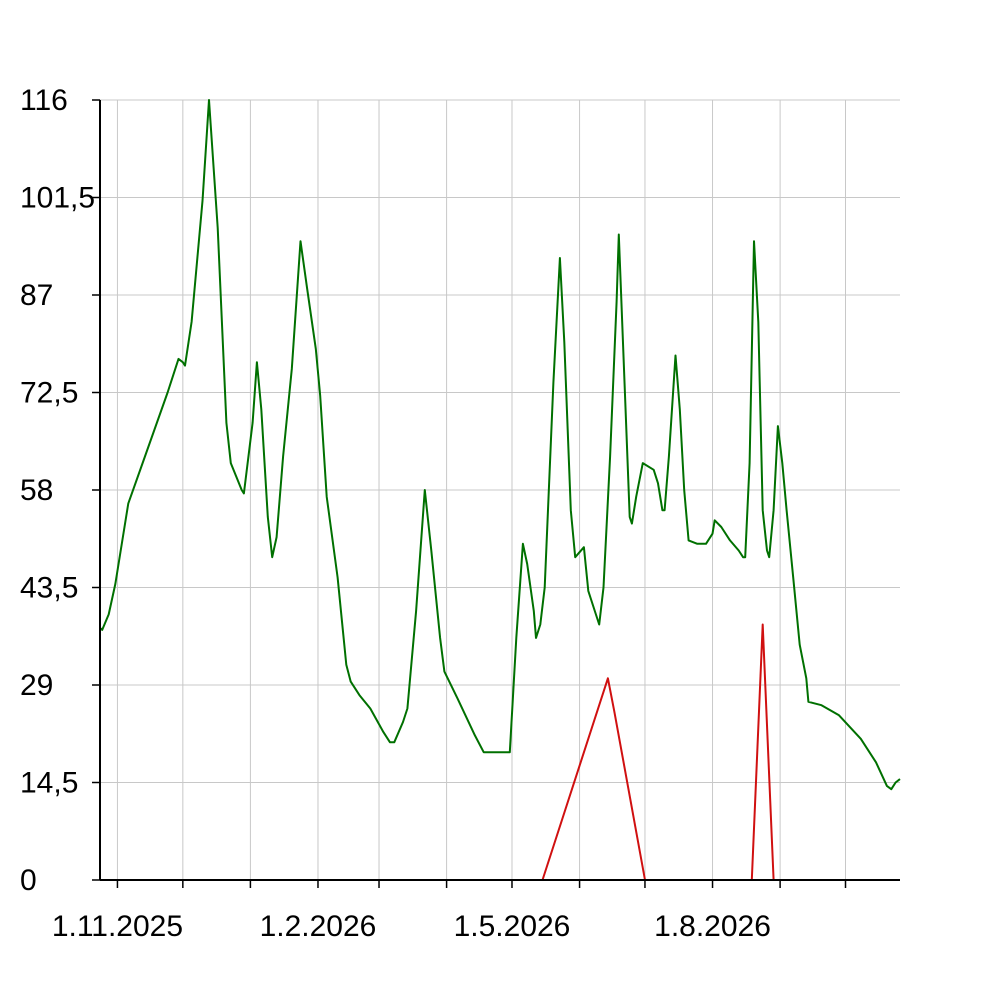 This screenshot has height=1000, width=1000. What do you see at coordinates (512, 926) in the screenshot?
I see `x-tick-label: 1.5.2026` at bounding box center [512, 926].